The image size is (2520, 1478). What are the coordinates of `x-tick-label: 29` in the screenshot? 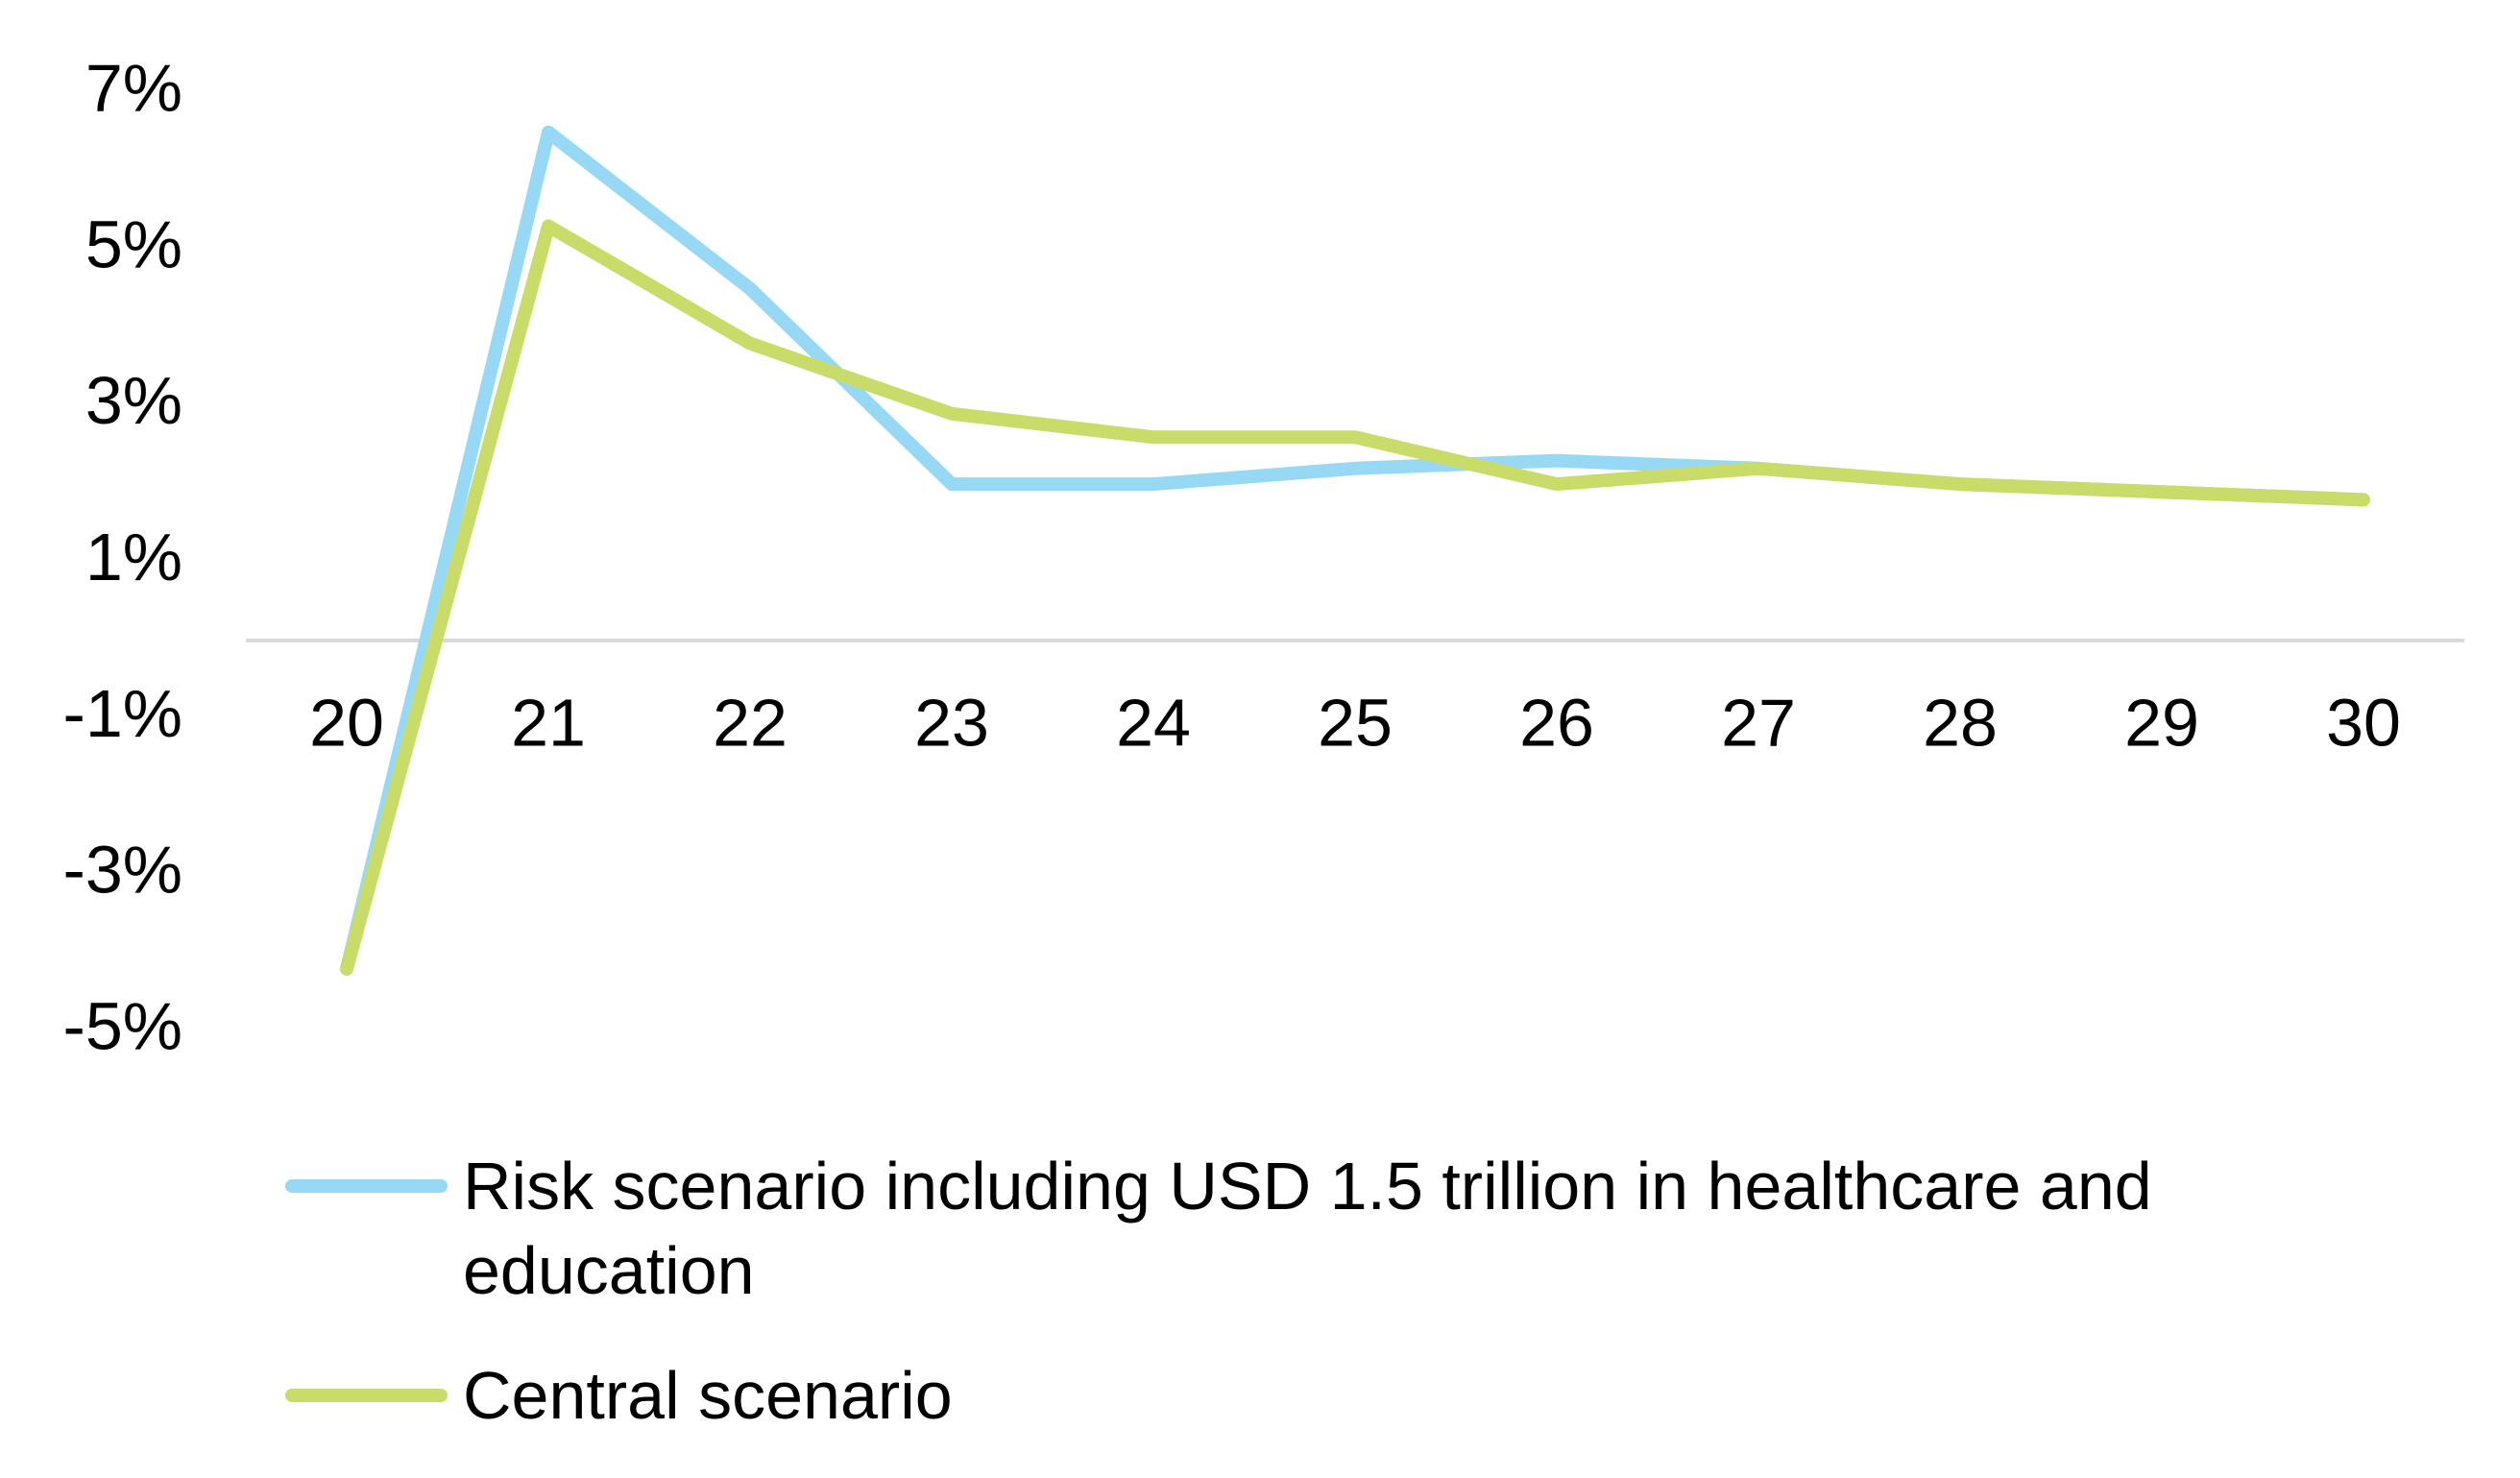 It's located at (2161, 722).